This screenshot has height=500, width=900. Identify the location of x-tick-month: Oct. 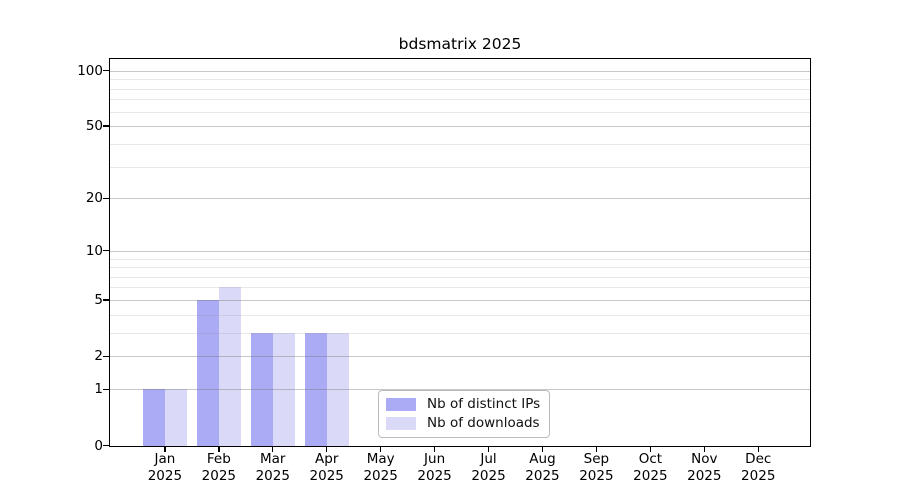
(650, 459).